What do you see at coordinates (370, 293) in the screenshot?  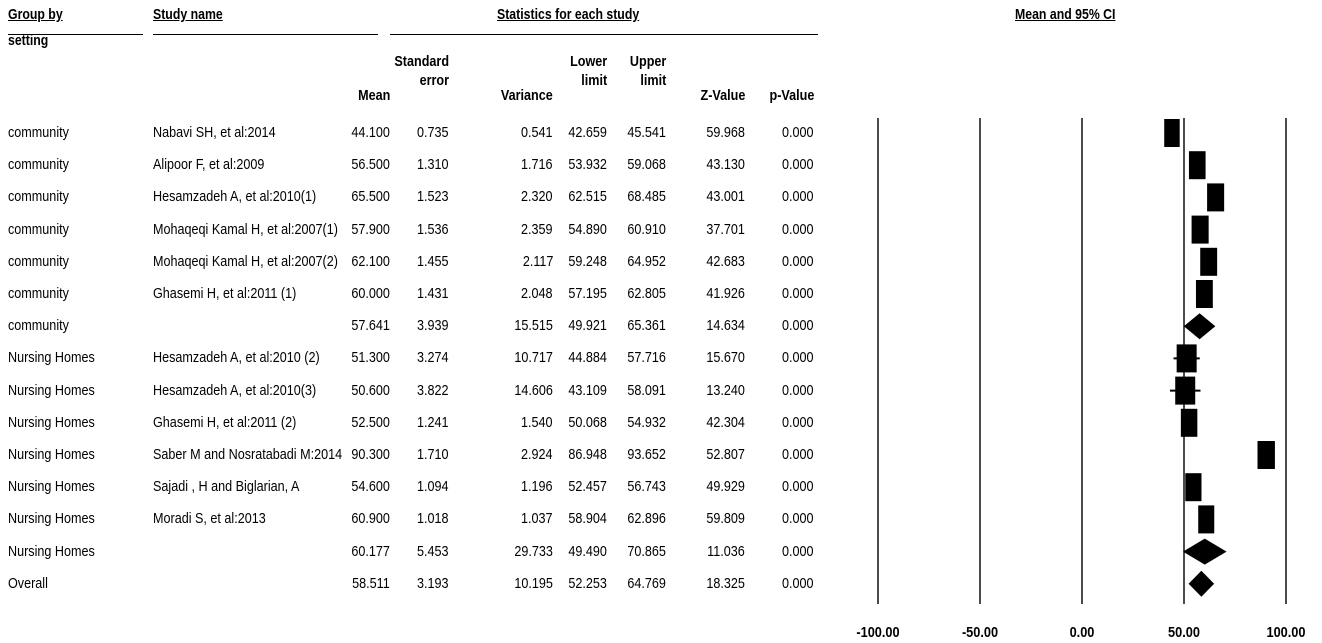 I see `mean-cell: 60.000` at bounding box center [370, 293].